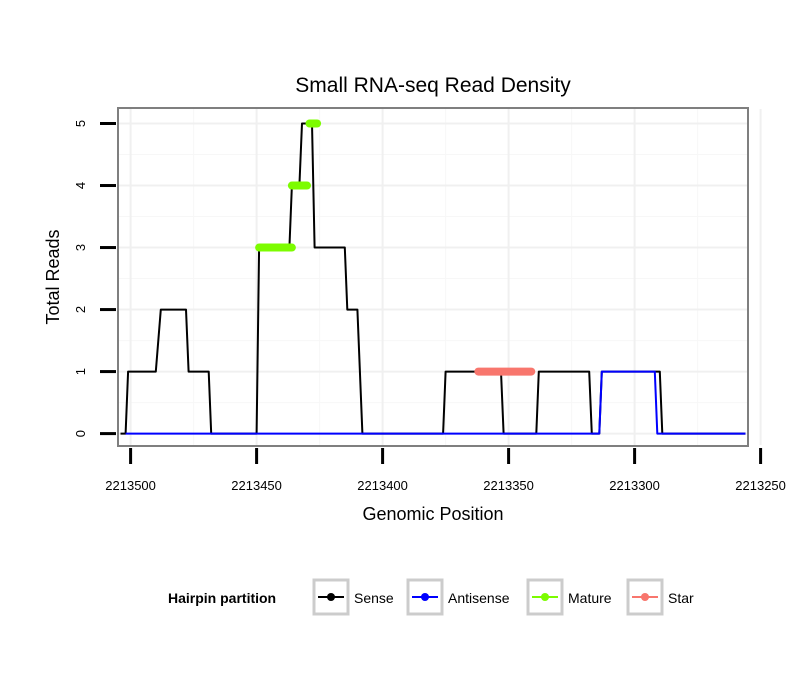  What do you see at coordinates (374, 598) in the screenshot?
I see `legend-label: Sense` at bounding box center [374, 598].